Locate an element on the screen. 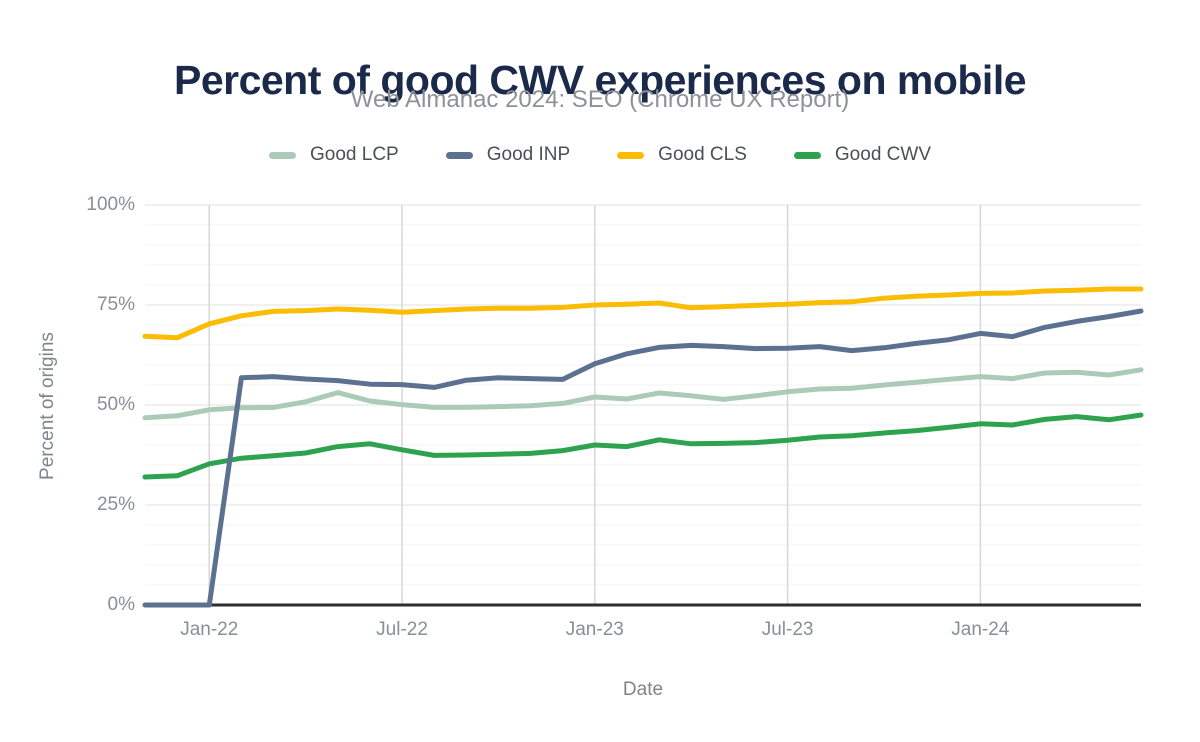 The image size is (1200, 742). y-tick-label: 0% is located at coordinates (121, 604).